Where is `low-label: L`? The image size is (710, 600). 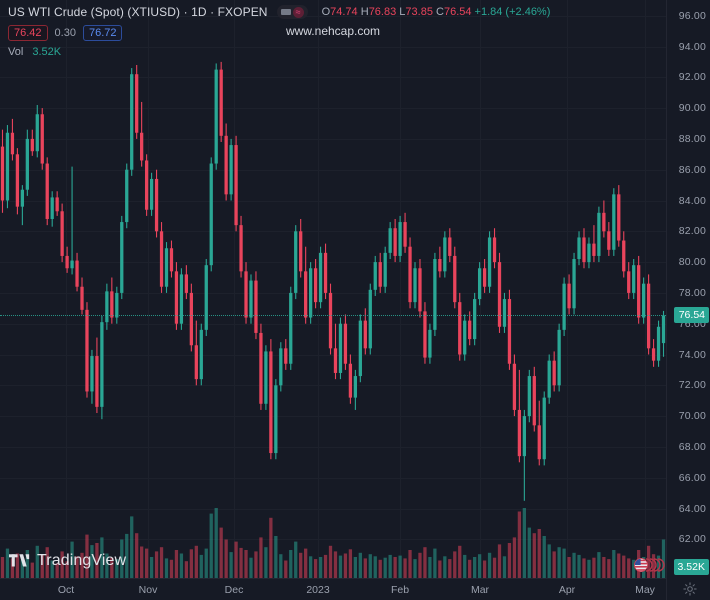
low-label: L is located at coordinates (402, 12).